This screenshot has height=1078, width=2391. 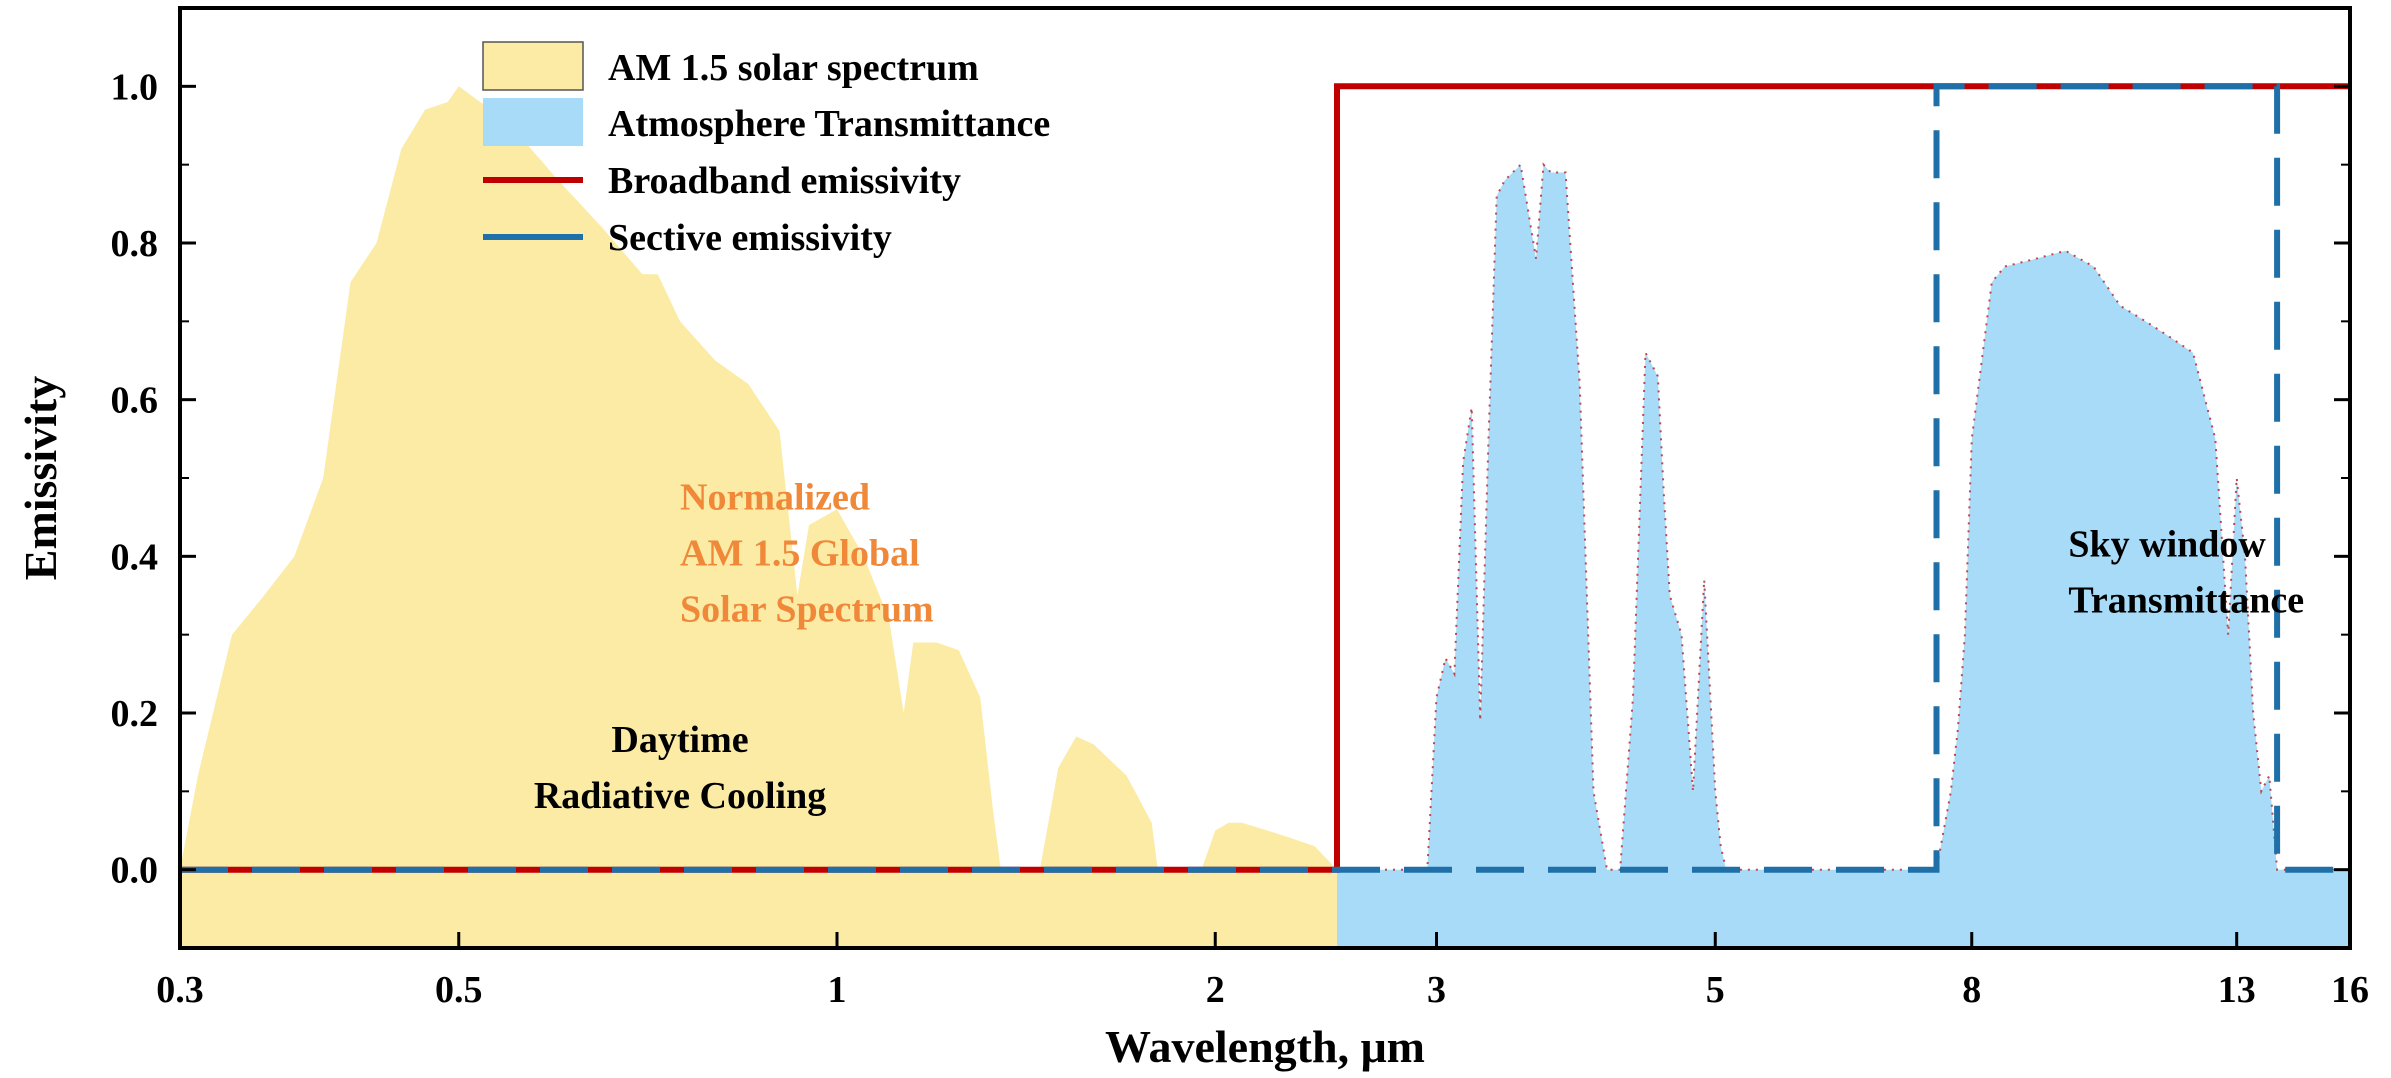 What do you see at coordinates (837, 990) in the screenshot?
I see `x-tick-label: 1` at bounding box center [837, 990].